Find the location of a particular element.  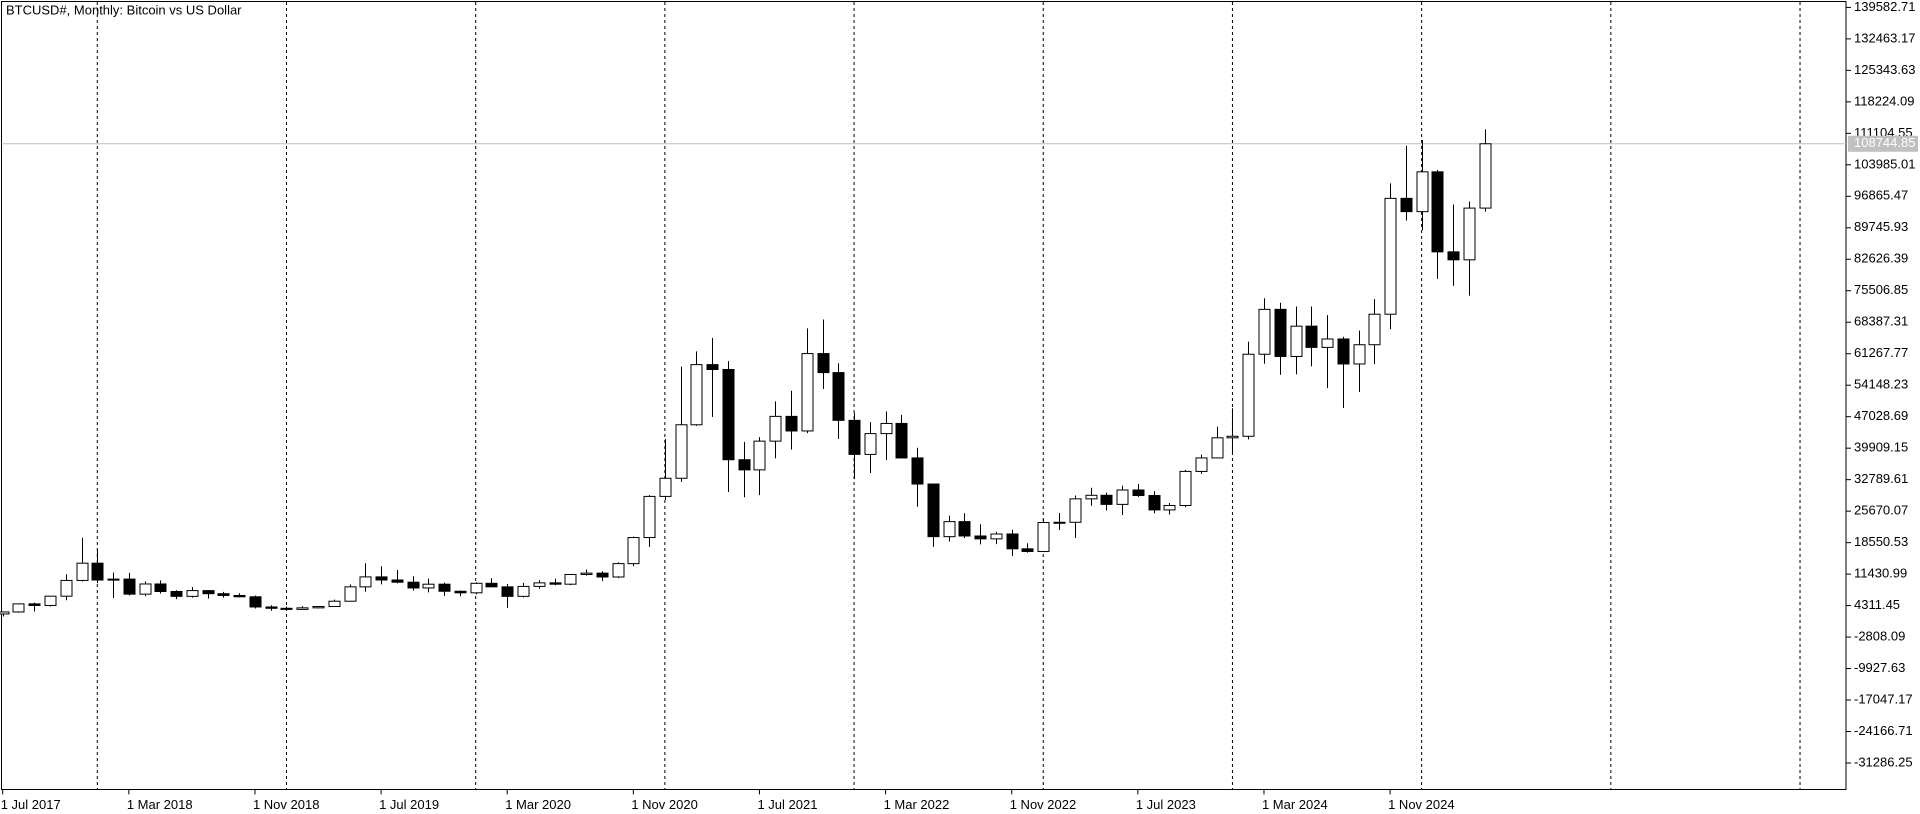

y-tick-label: 139582.71 is located at coordinates (1884, 7).